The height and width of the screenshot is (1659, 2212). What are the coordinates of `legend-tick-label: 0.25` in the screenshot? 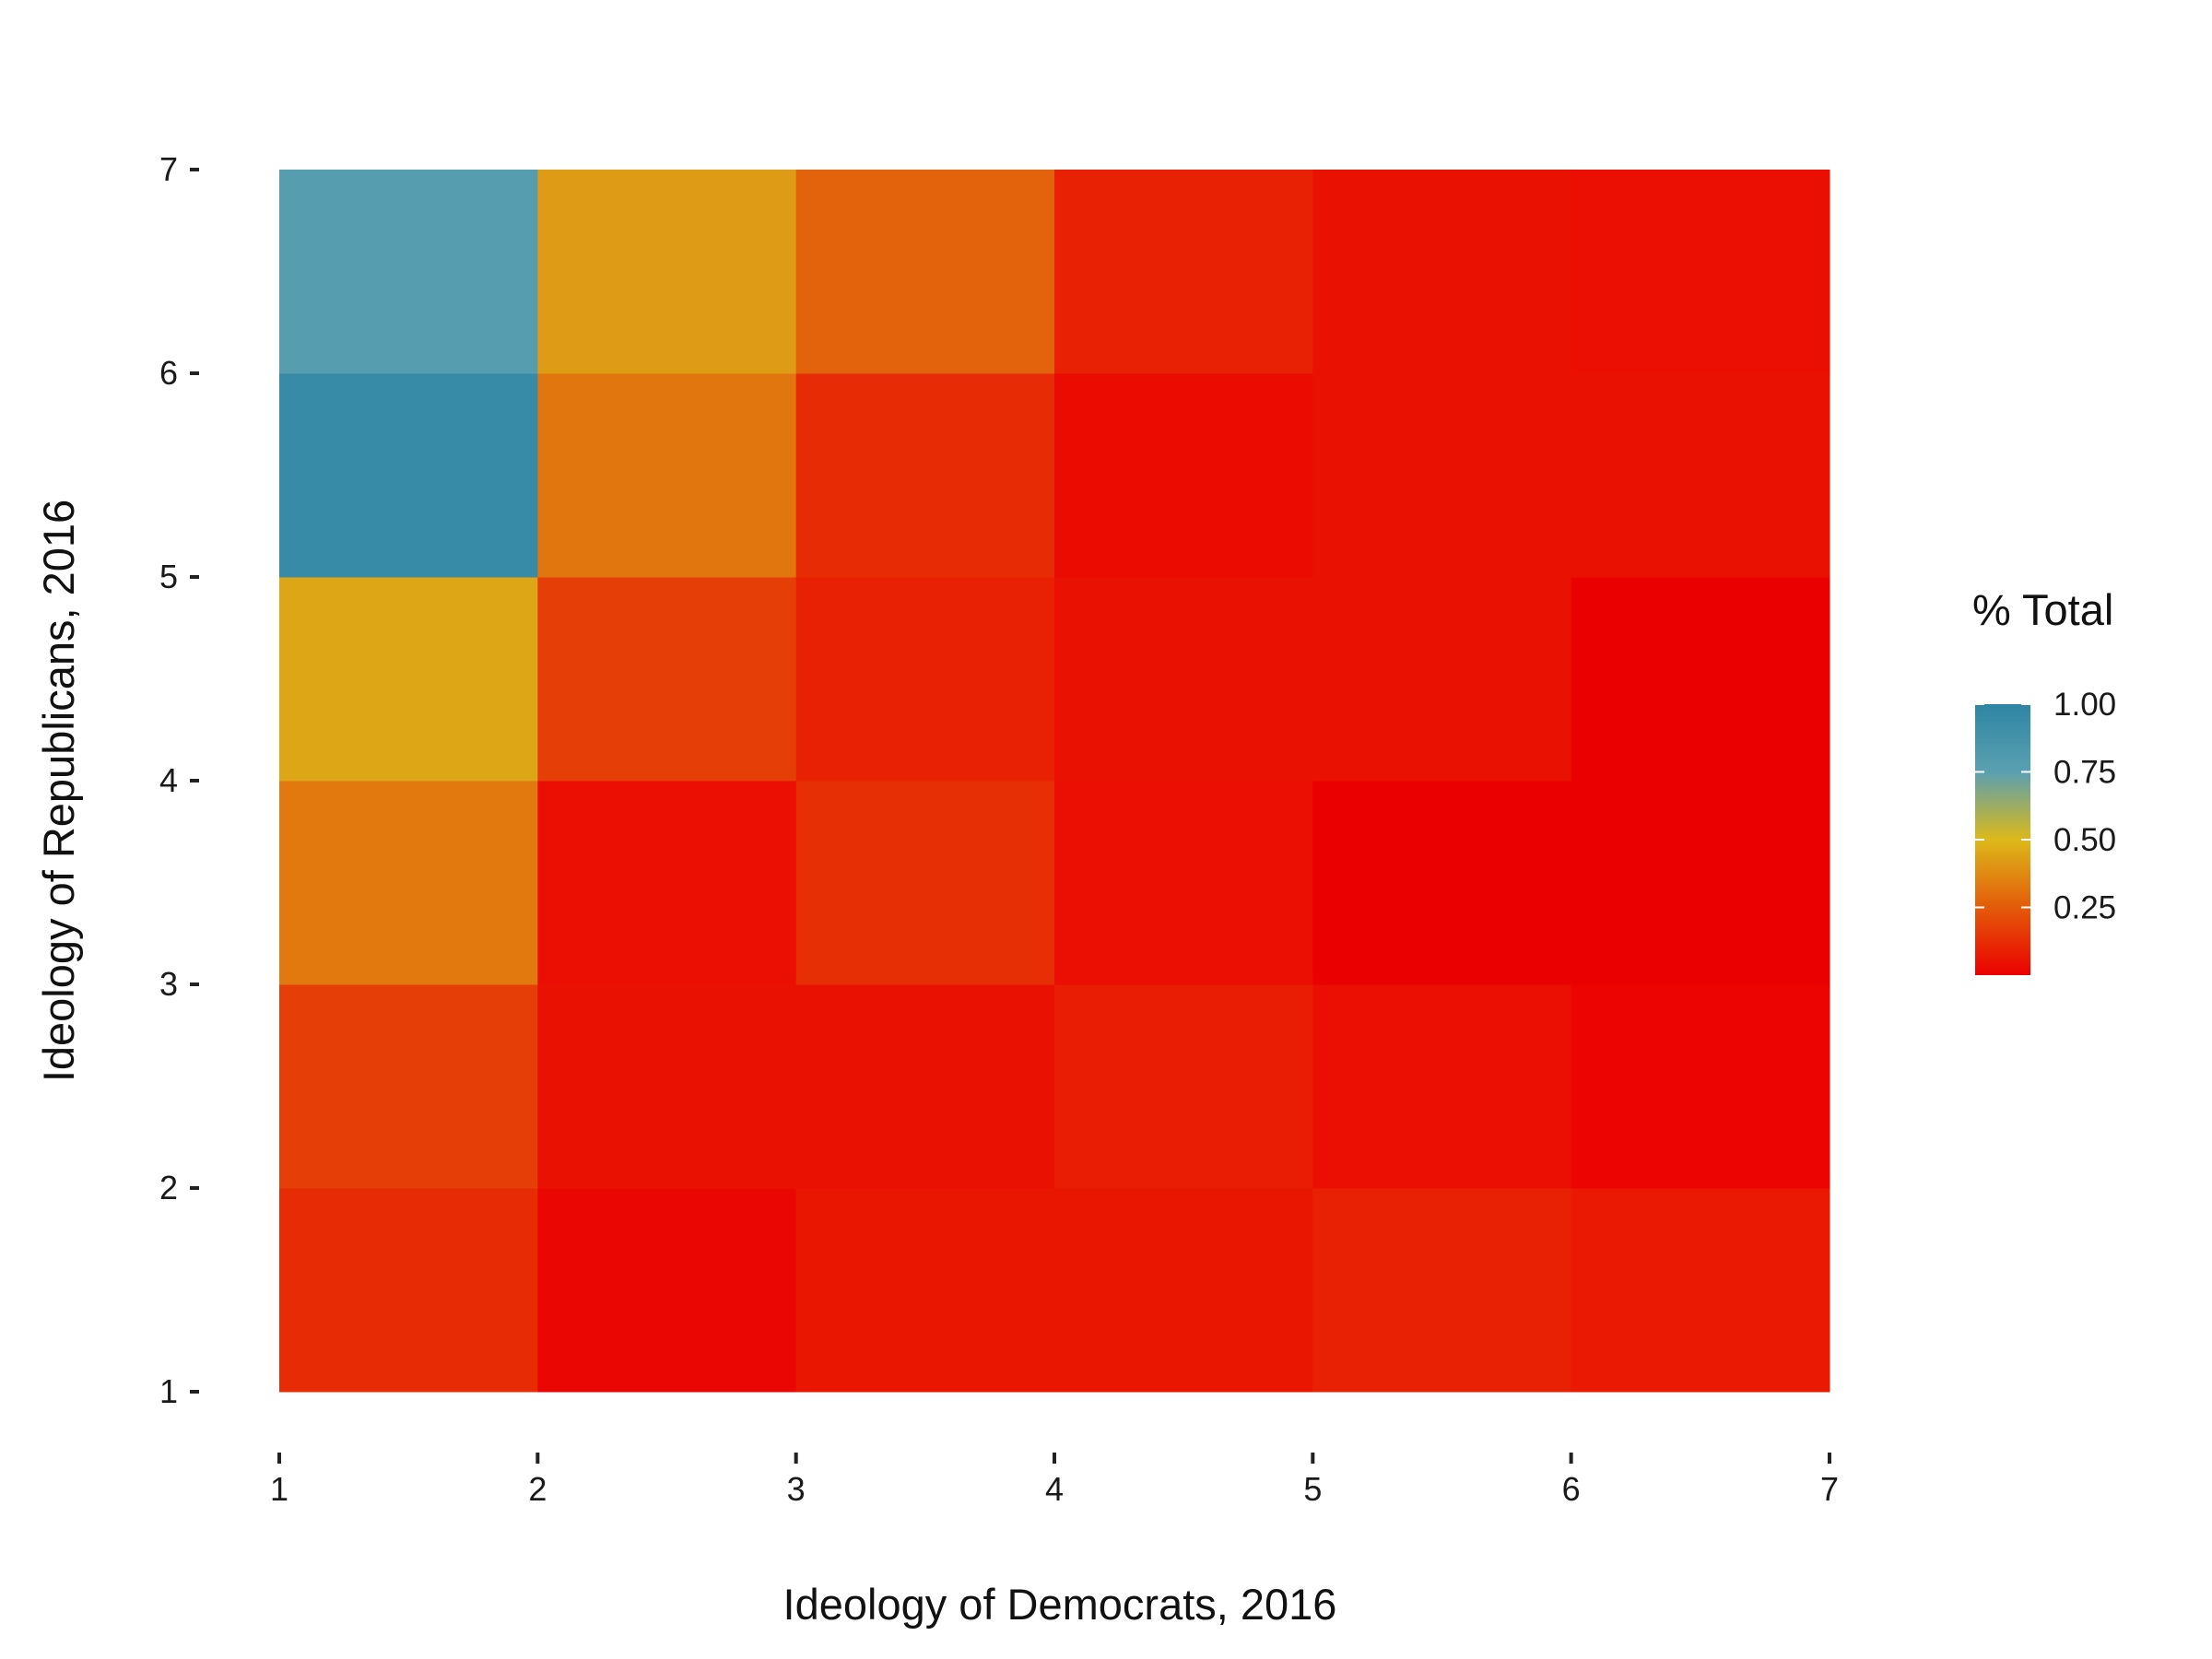 It's located at (2084, 908).